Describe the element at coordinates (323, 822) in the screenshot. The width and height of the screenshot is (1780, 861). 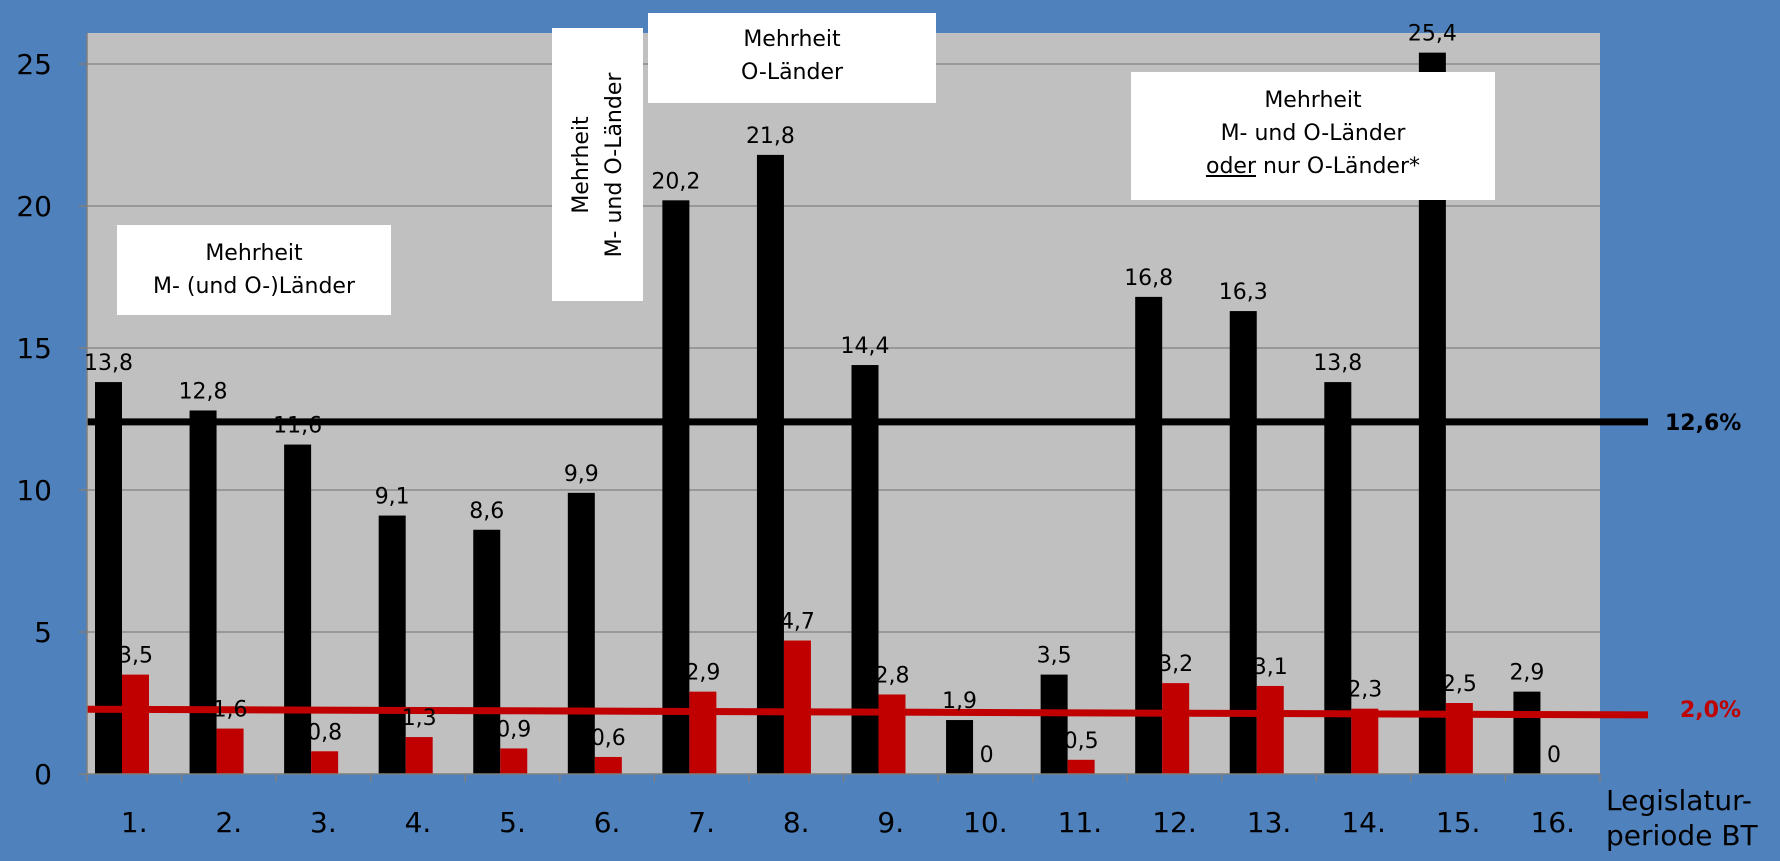
I see `x-tick-label: 3.` at that location.